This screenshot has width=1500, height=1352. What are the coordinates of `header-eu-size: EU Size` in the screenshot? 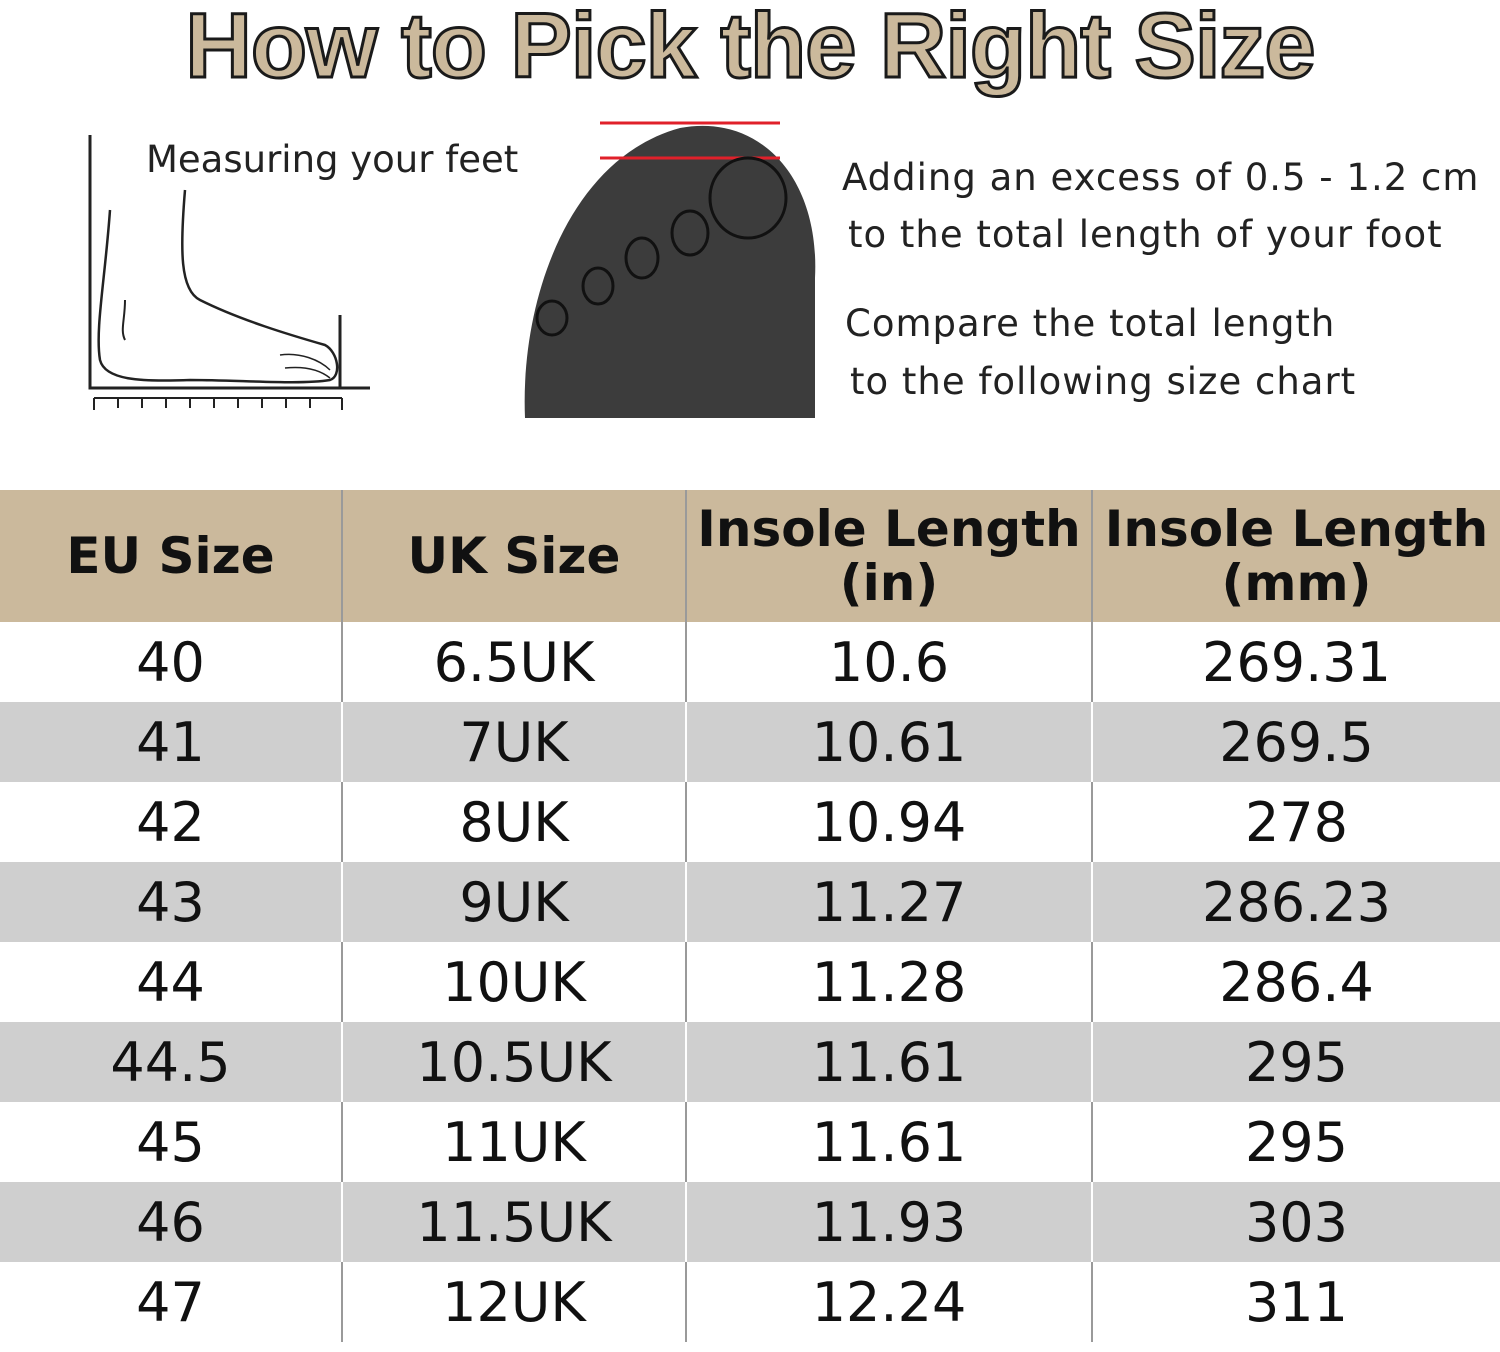 It's located at (171, 556).